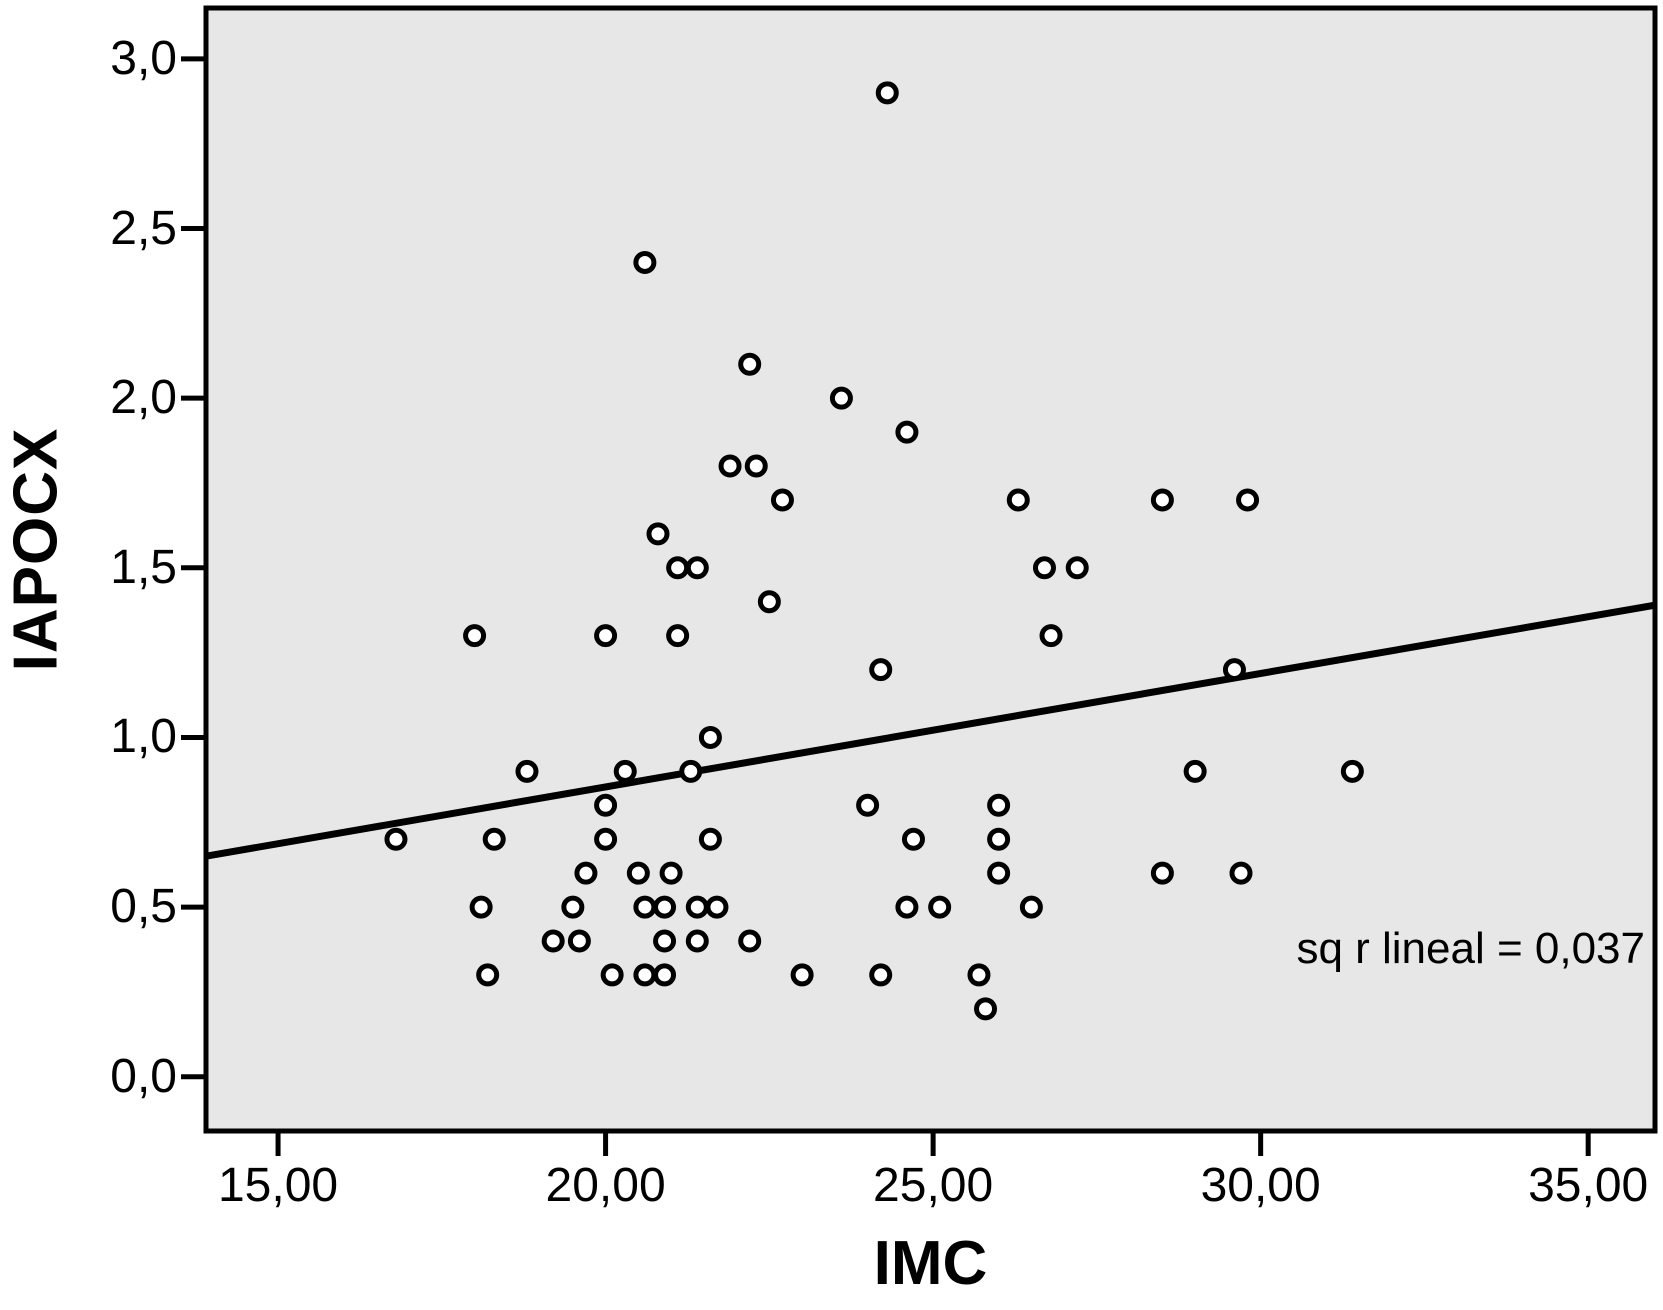 The height and width of the screenshot is (1310, 1663). What do you see at coordinates (143, 398) in the screenshot?
I see `y-tick-label: 2,0` at bounding box center [143, 398].